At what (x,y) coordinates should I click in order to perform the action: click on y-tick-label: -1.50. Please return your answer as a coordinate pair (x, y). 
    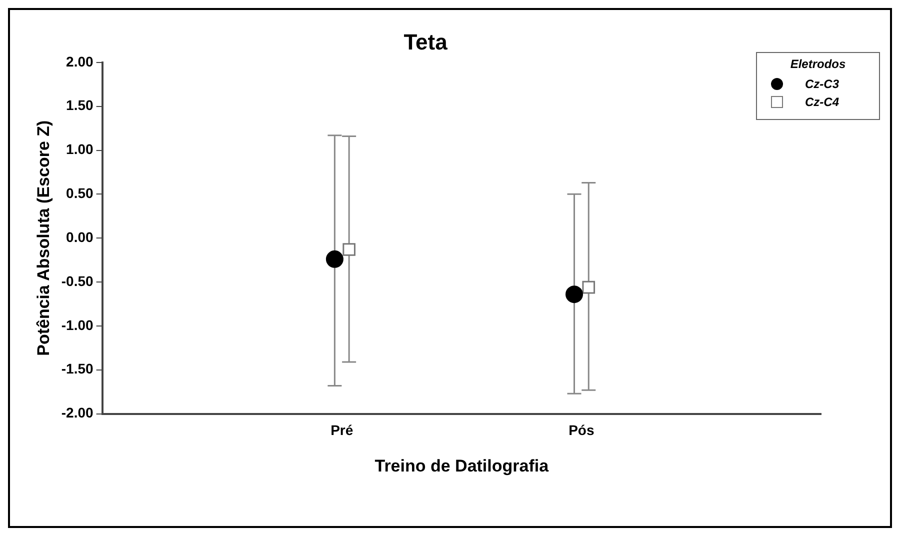
    Looking at the image, I should click on (77, 368).